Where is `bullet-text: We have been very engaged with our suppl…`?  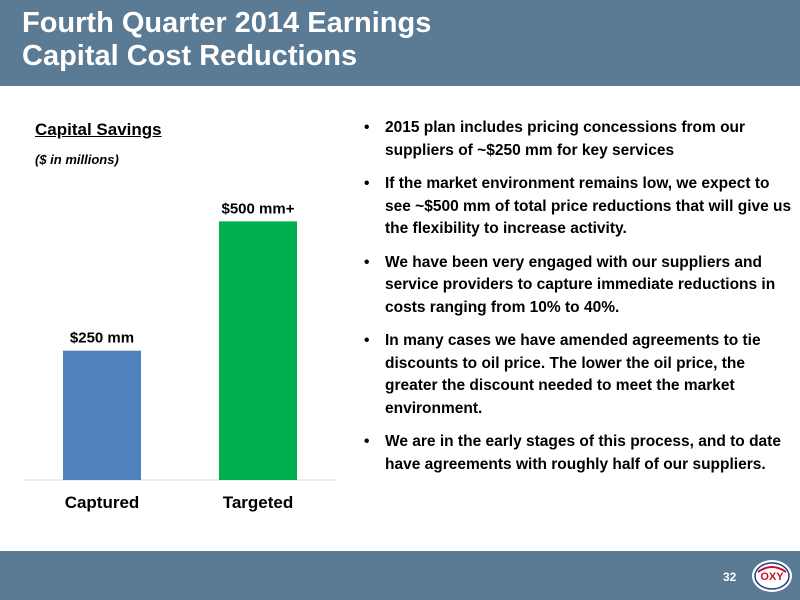 bullet-text: We have been very engaged with our suppl… is located at coordinates (580, 285).